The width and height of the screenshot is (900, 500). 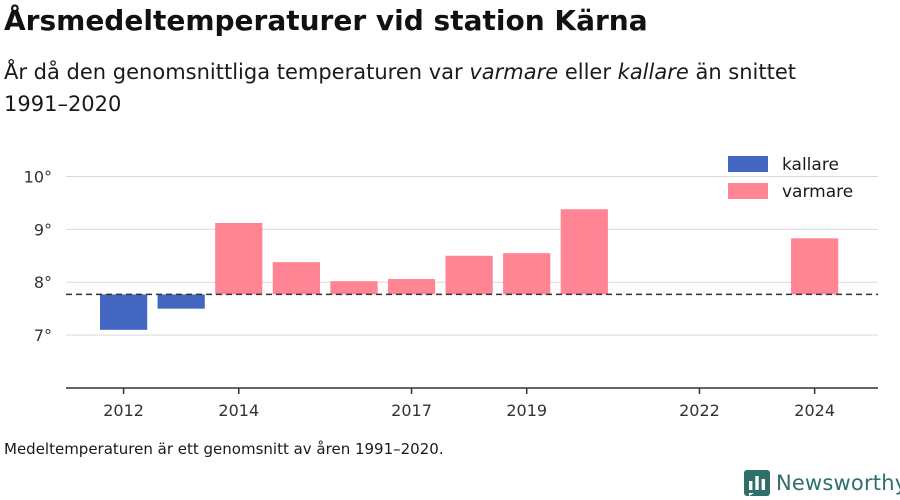 I want to click on bar-2014, so click(x=239, y=258).